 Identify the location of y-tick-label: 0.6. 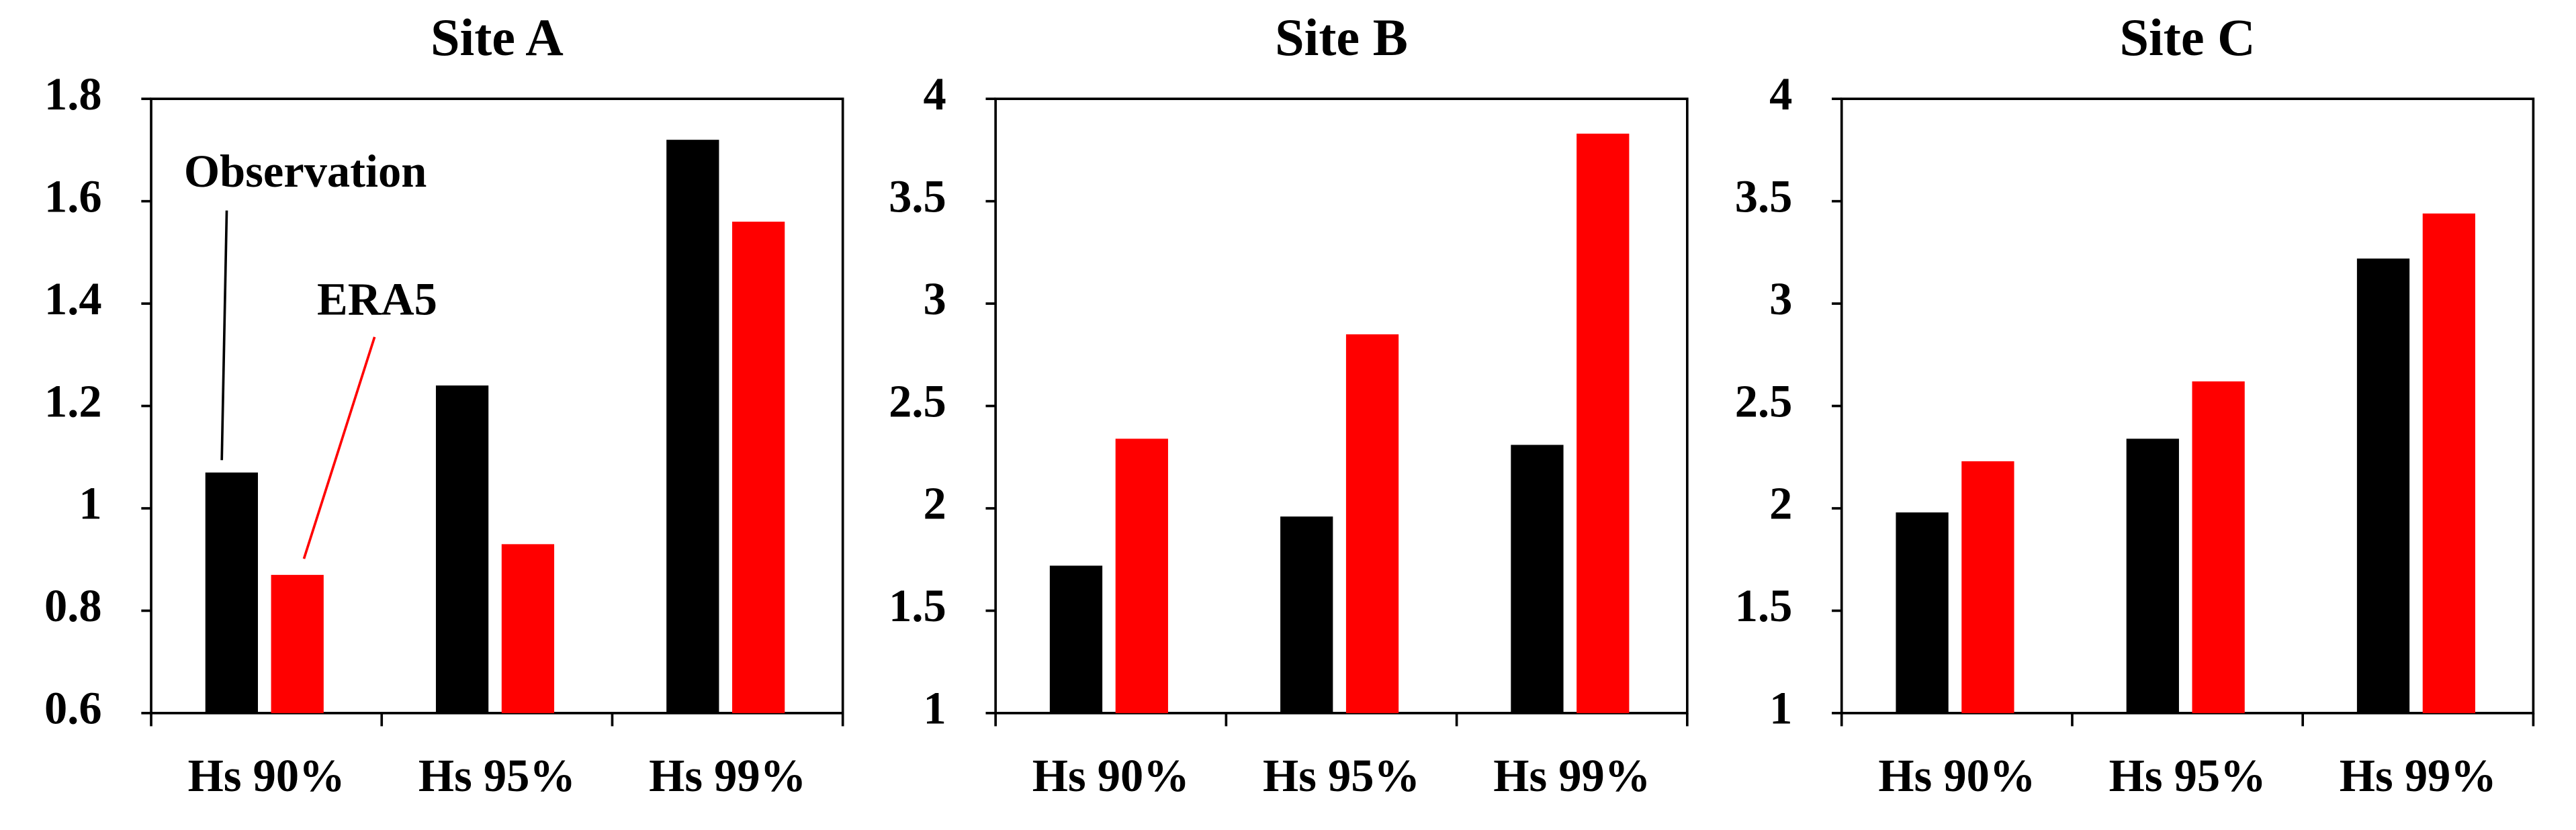
(73, 708).